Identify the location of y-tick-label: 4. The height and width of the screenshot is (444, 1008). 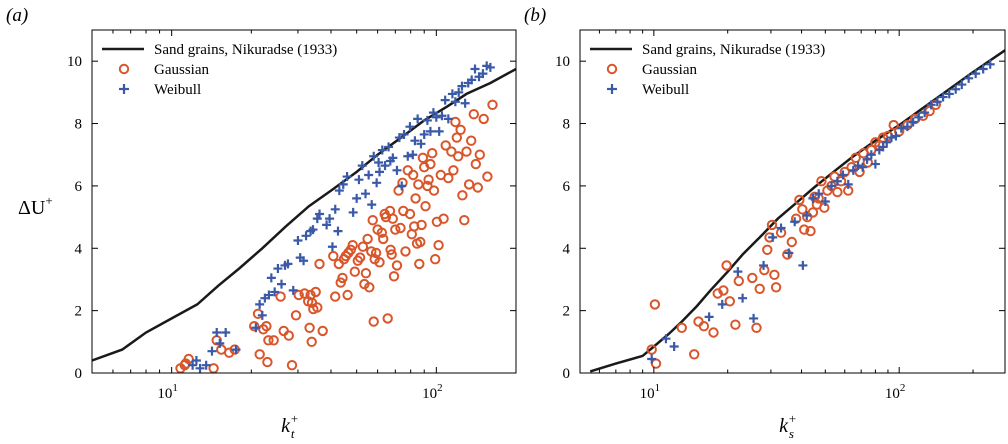
(567, 249).